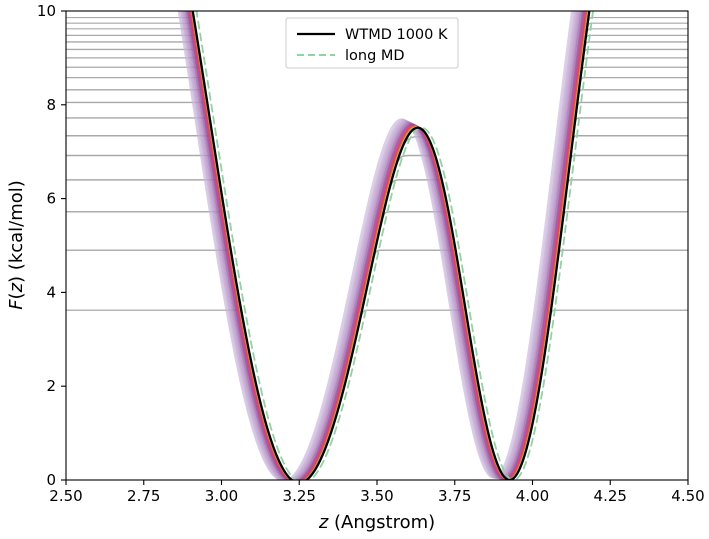 The height and width of the screenshot is (539, 709). I want to click on x-tick-label: 2.50, so click(65, 496).